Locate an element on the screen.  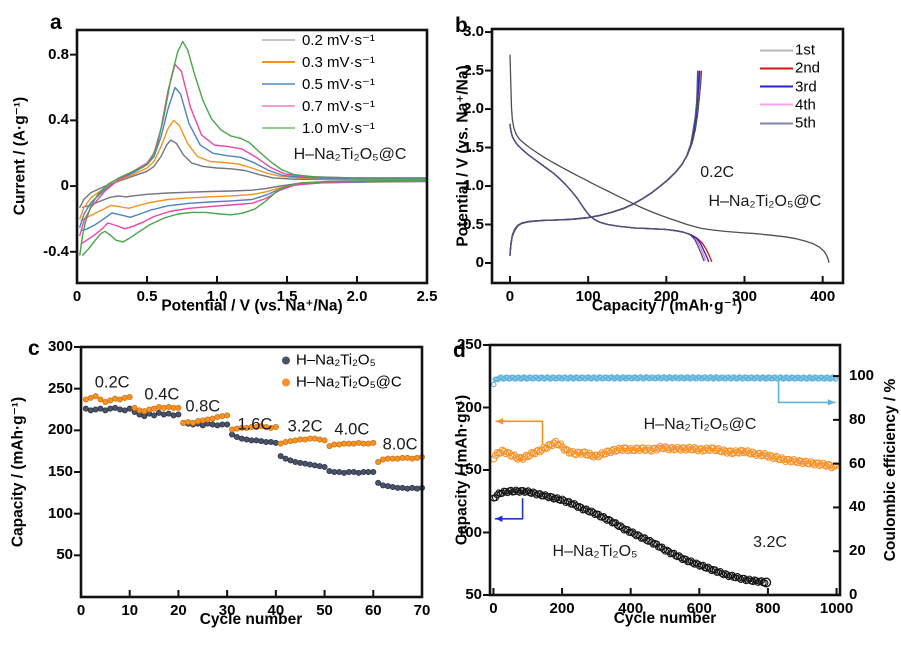
legend-item: 0.3 mV·s⁻¹ is located at coordinates (318, 62).